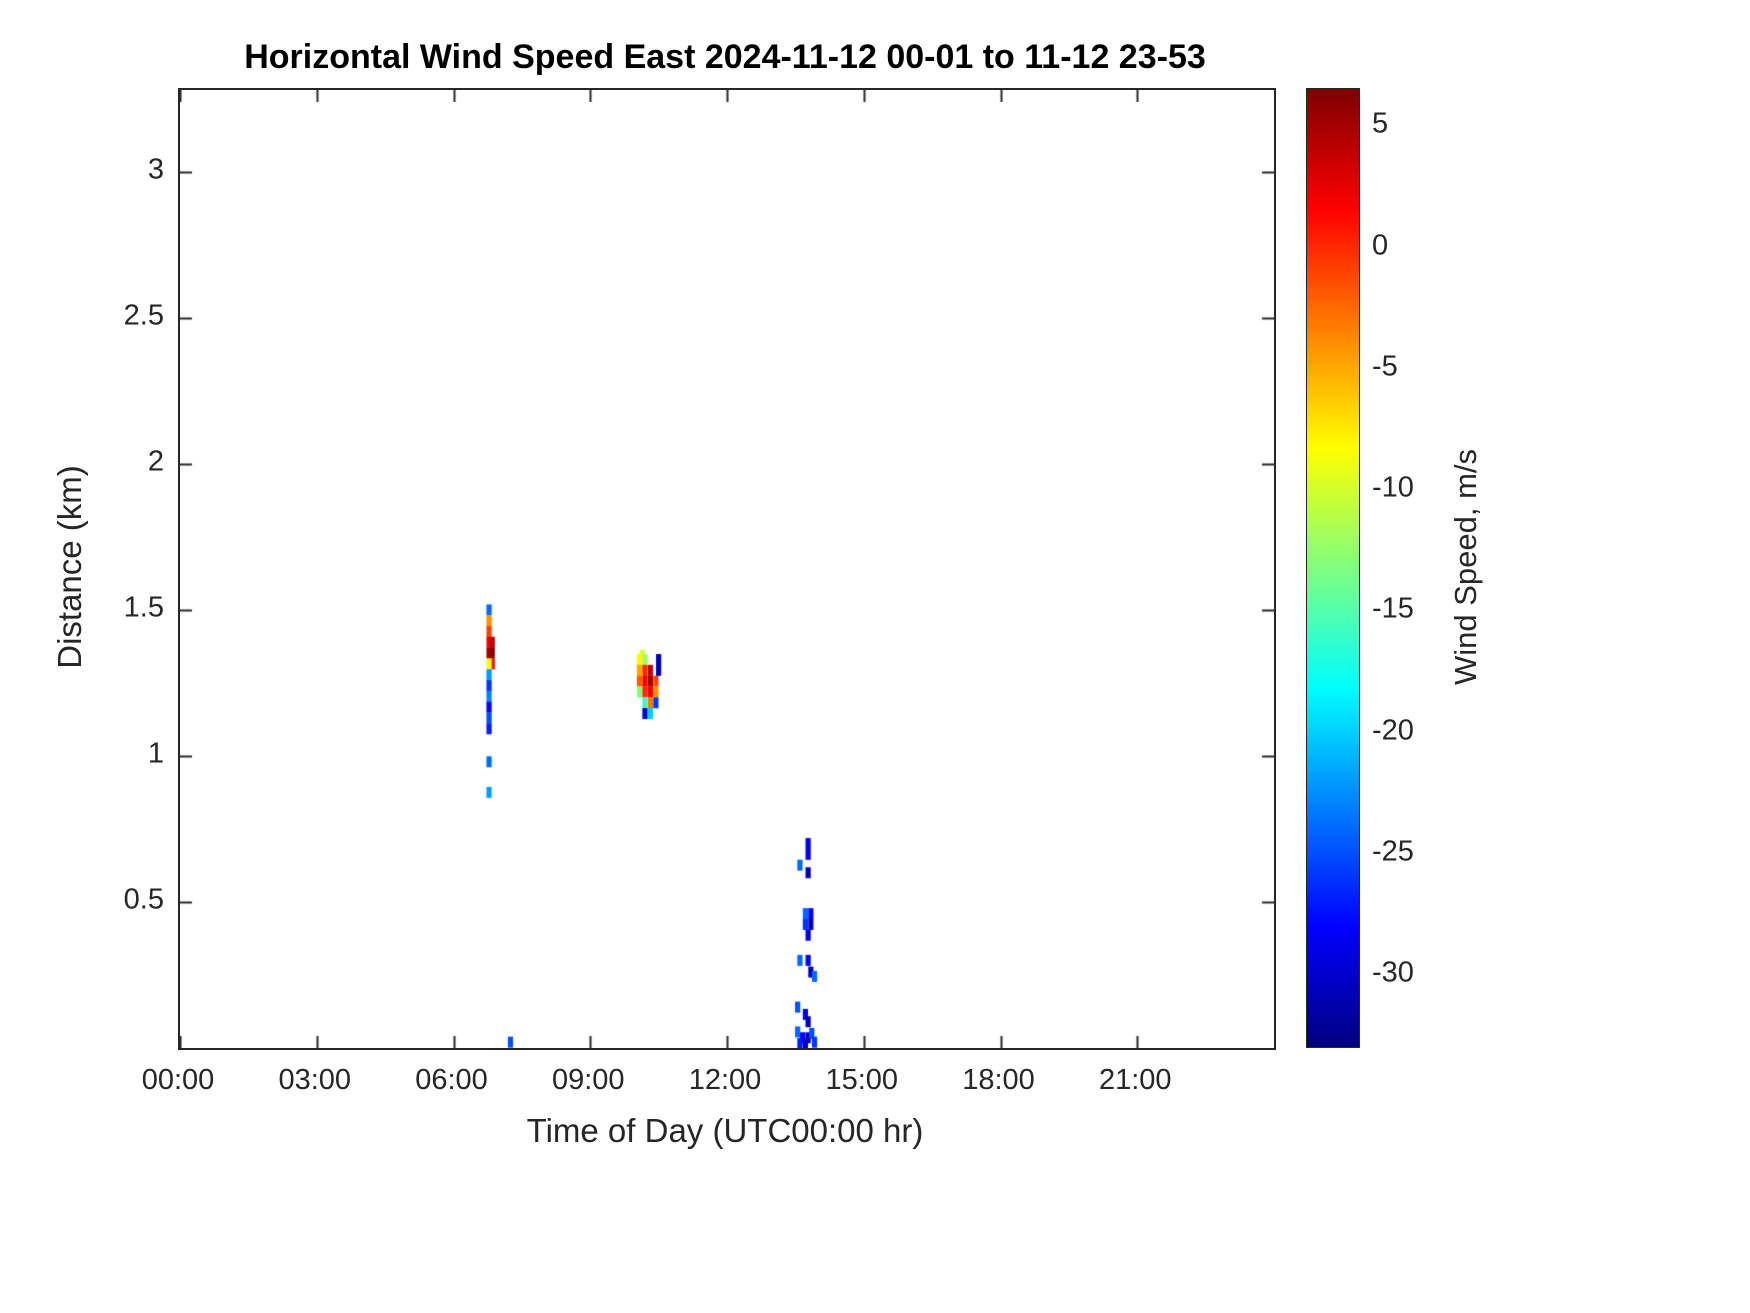 Image resolution: width=1750 pixels, height=1313 pixels. What do you see at coordinates (1393, 972) in the screenshot?
I see `colorbar-tick-label: -30` at bounding box center [1393, 972].